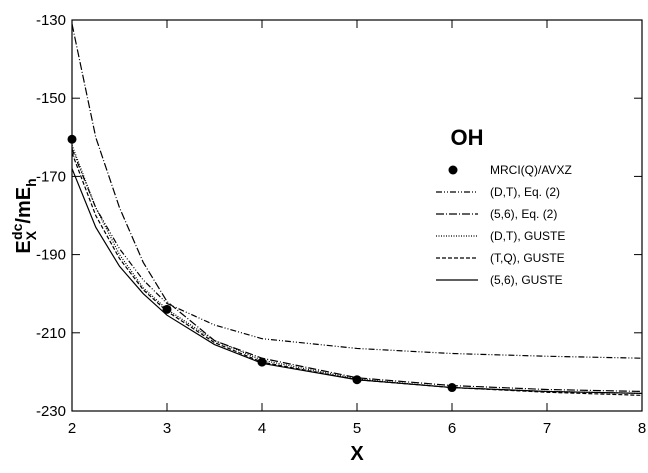 The width and height of the screenshot is (648, 473). I want to click on y-axis-label-part: X, so click(31, 235).